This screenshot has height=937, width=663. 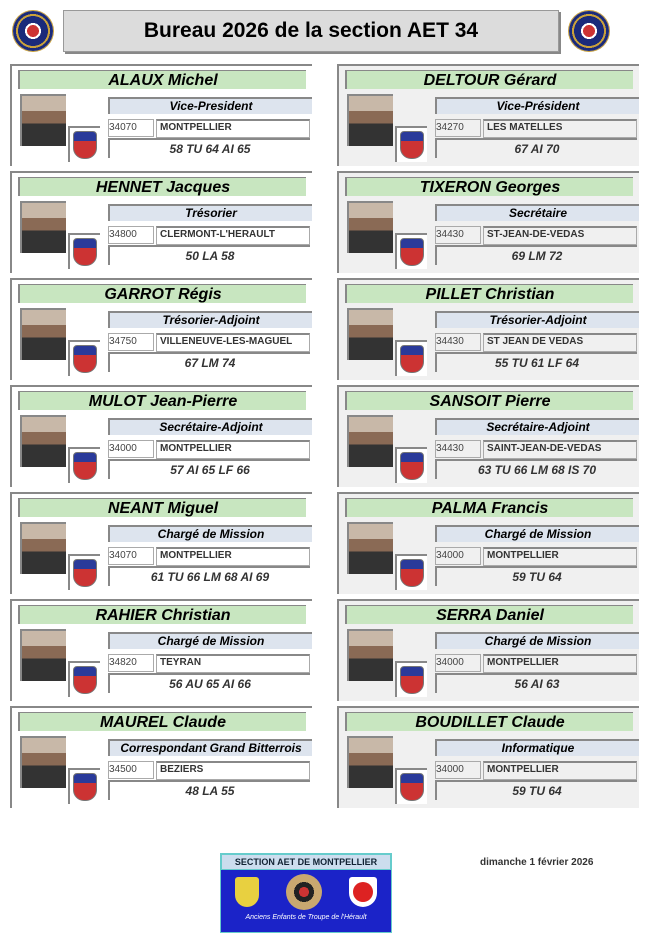 What do you see at coordinates (246, 892) in the screenshot?
I see `montpellier-crest-icon` at bounding box center [246, 892].